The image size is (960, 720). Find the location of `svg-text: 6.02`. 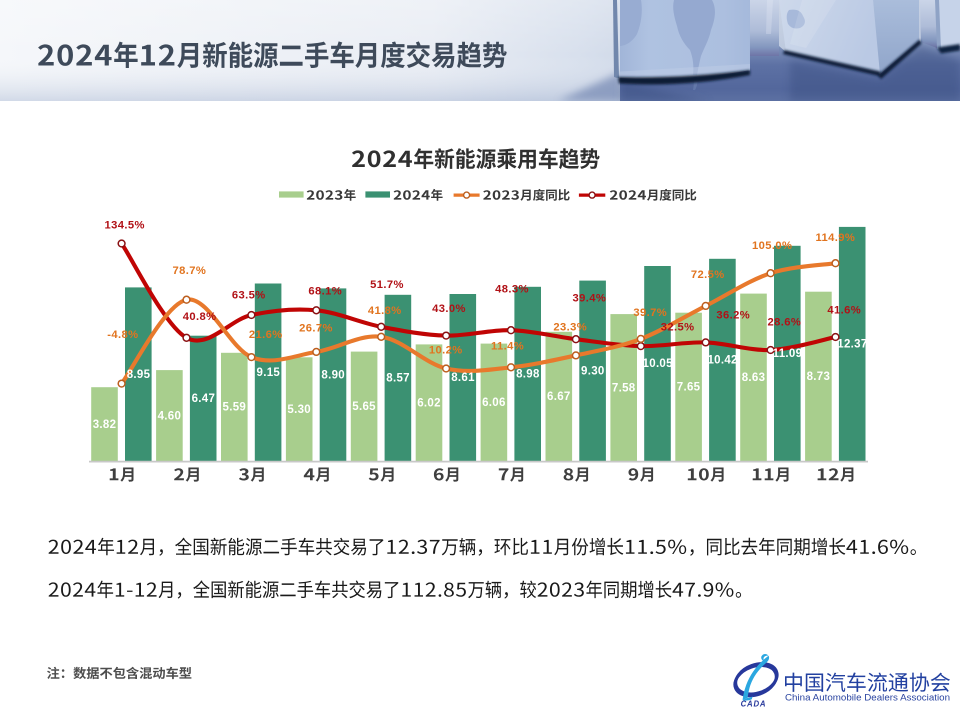

svg-text: 6.02 is located at coordinates (429, 403).